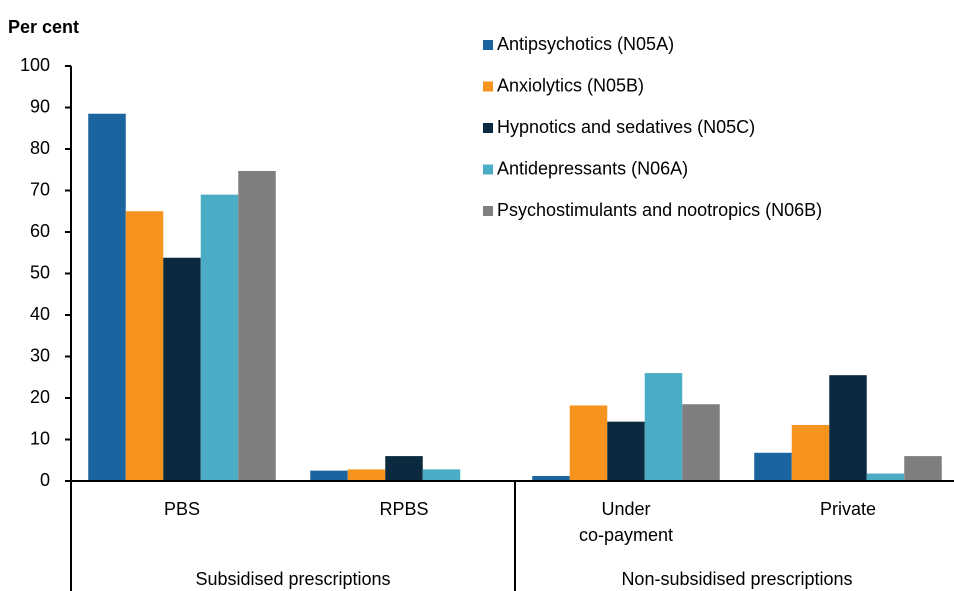 Image resolution: width=954 pixels, height=591 pixels. Describe the element at coordinates (40, 438) in the screenshot. I see `y-tick-label: 10` at that location.